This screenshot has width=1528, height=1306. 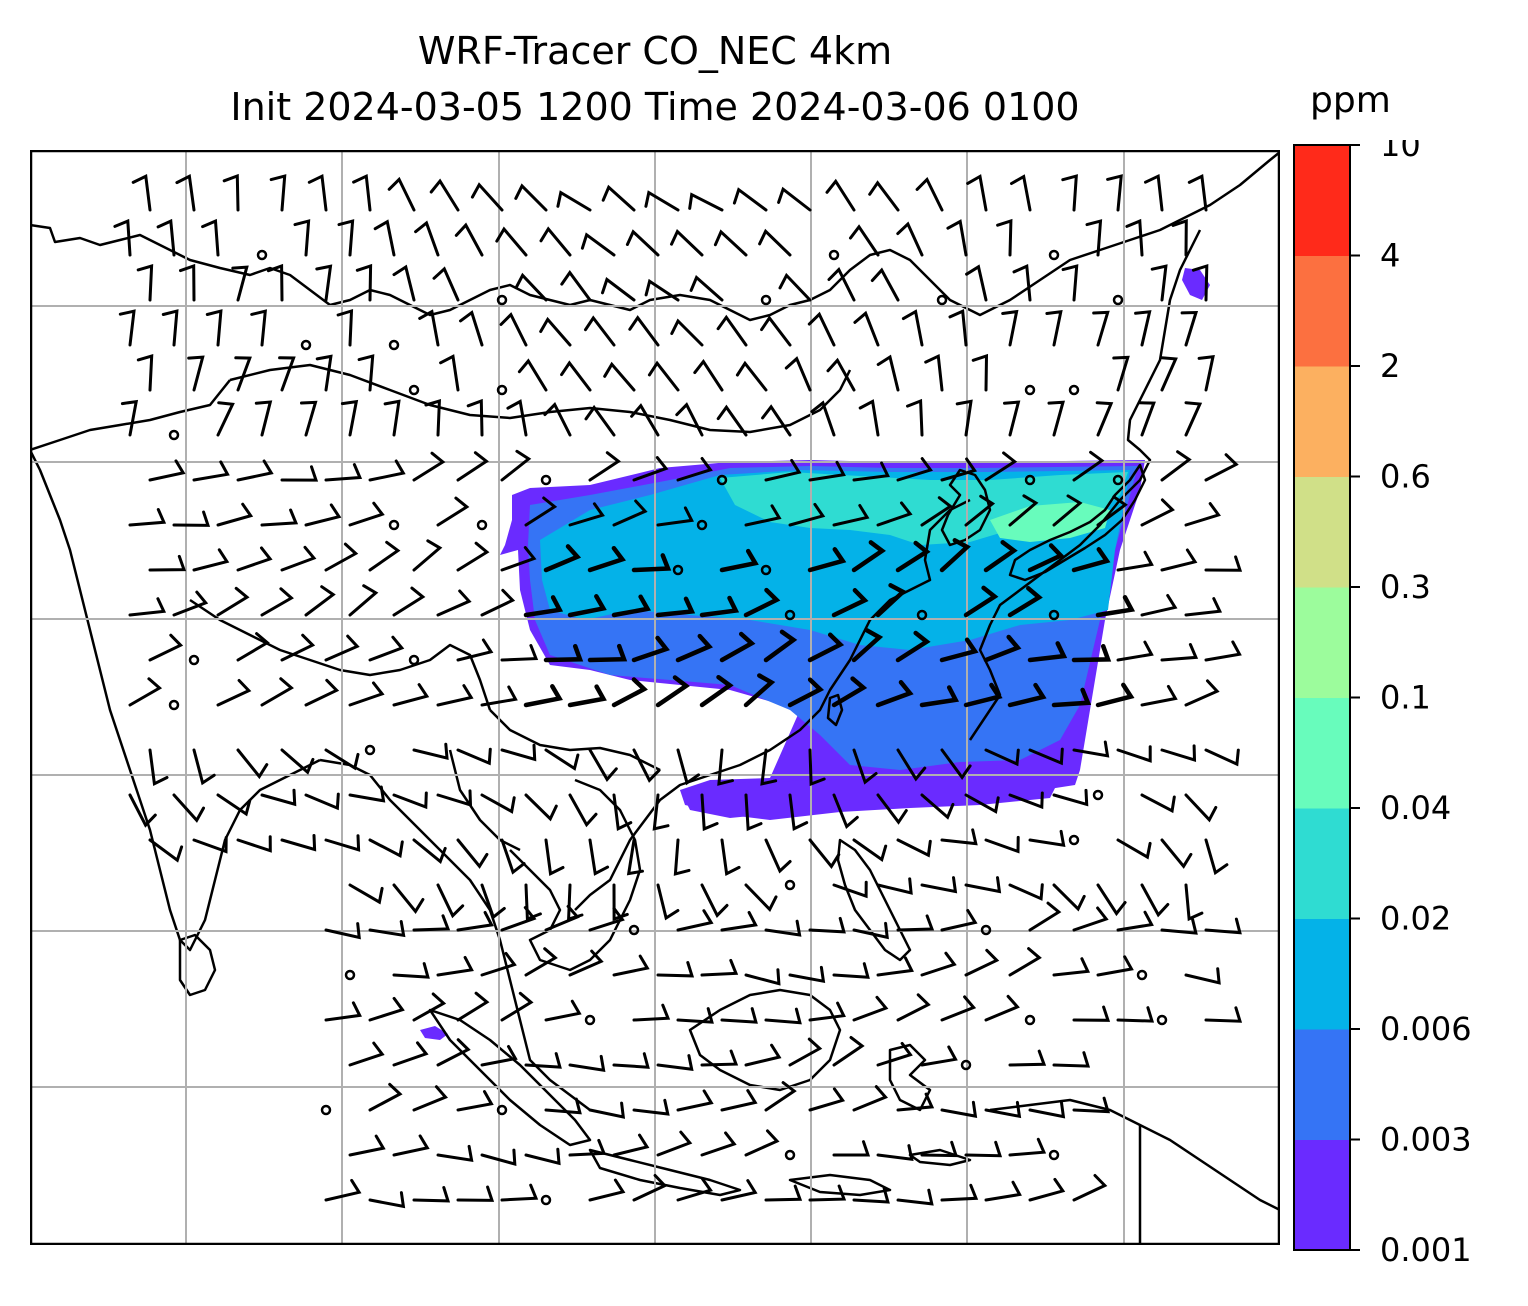 I want to click on plume-north-spot, so click(x=1196, y=284).